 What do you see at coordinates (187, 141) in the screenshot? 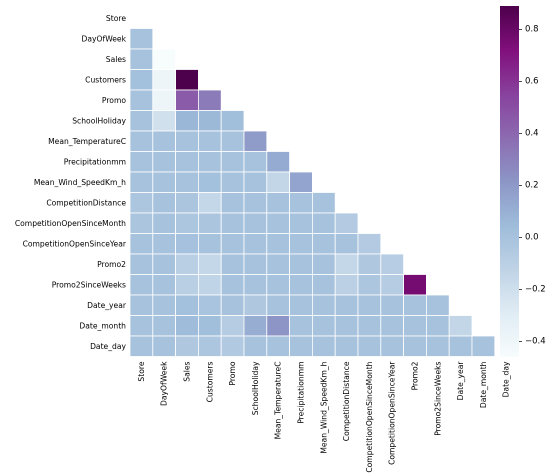
I see `heatmap-cell-Mean_TemperatureC-Sales` at bounding box center [187, 141].